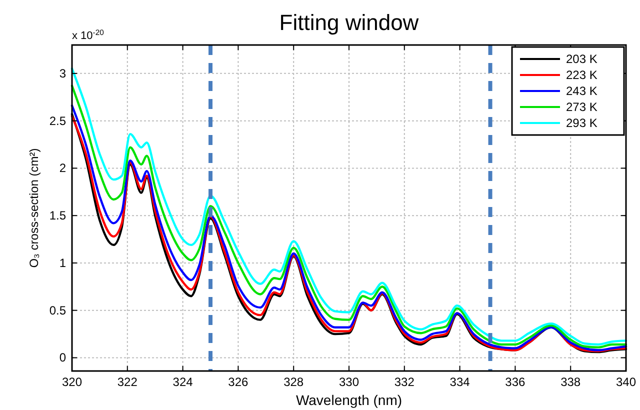 This screenshot has width=640, height=410. I want to click on y-tick-label: 2, so click(62, 168).